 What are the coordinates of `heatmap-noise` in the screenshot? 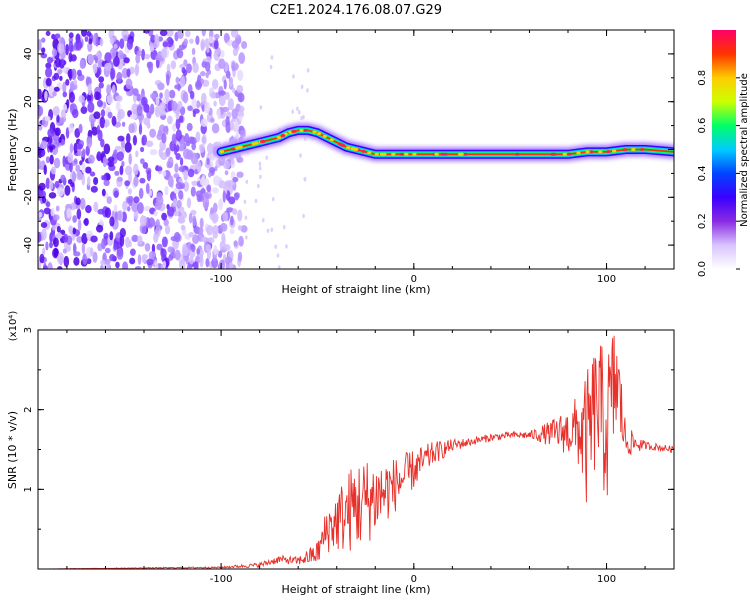 It's located at (174, 149).